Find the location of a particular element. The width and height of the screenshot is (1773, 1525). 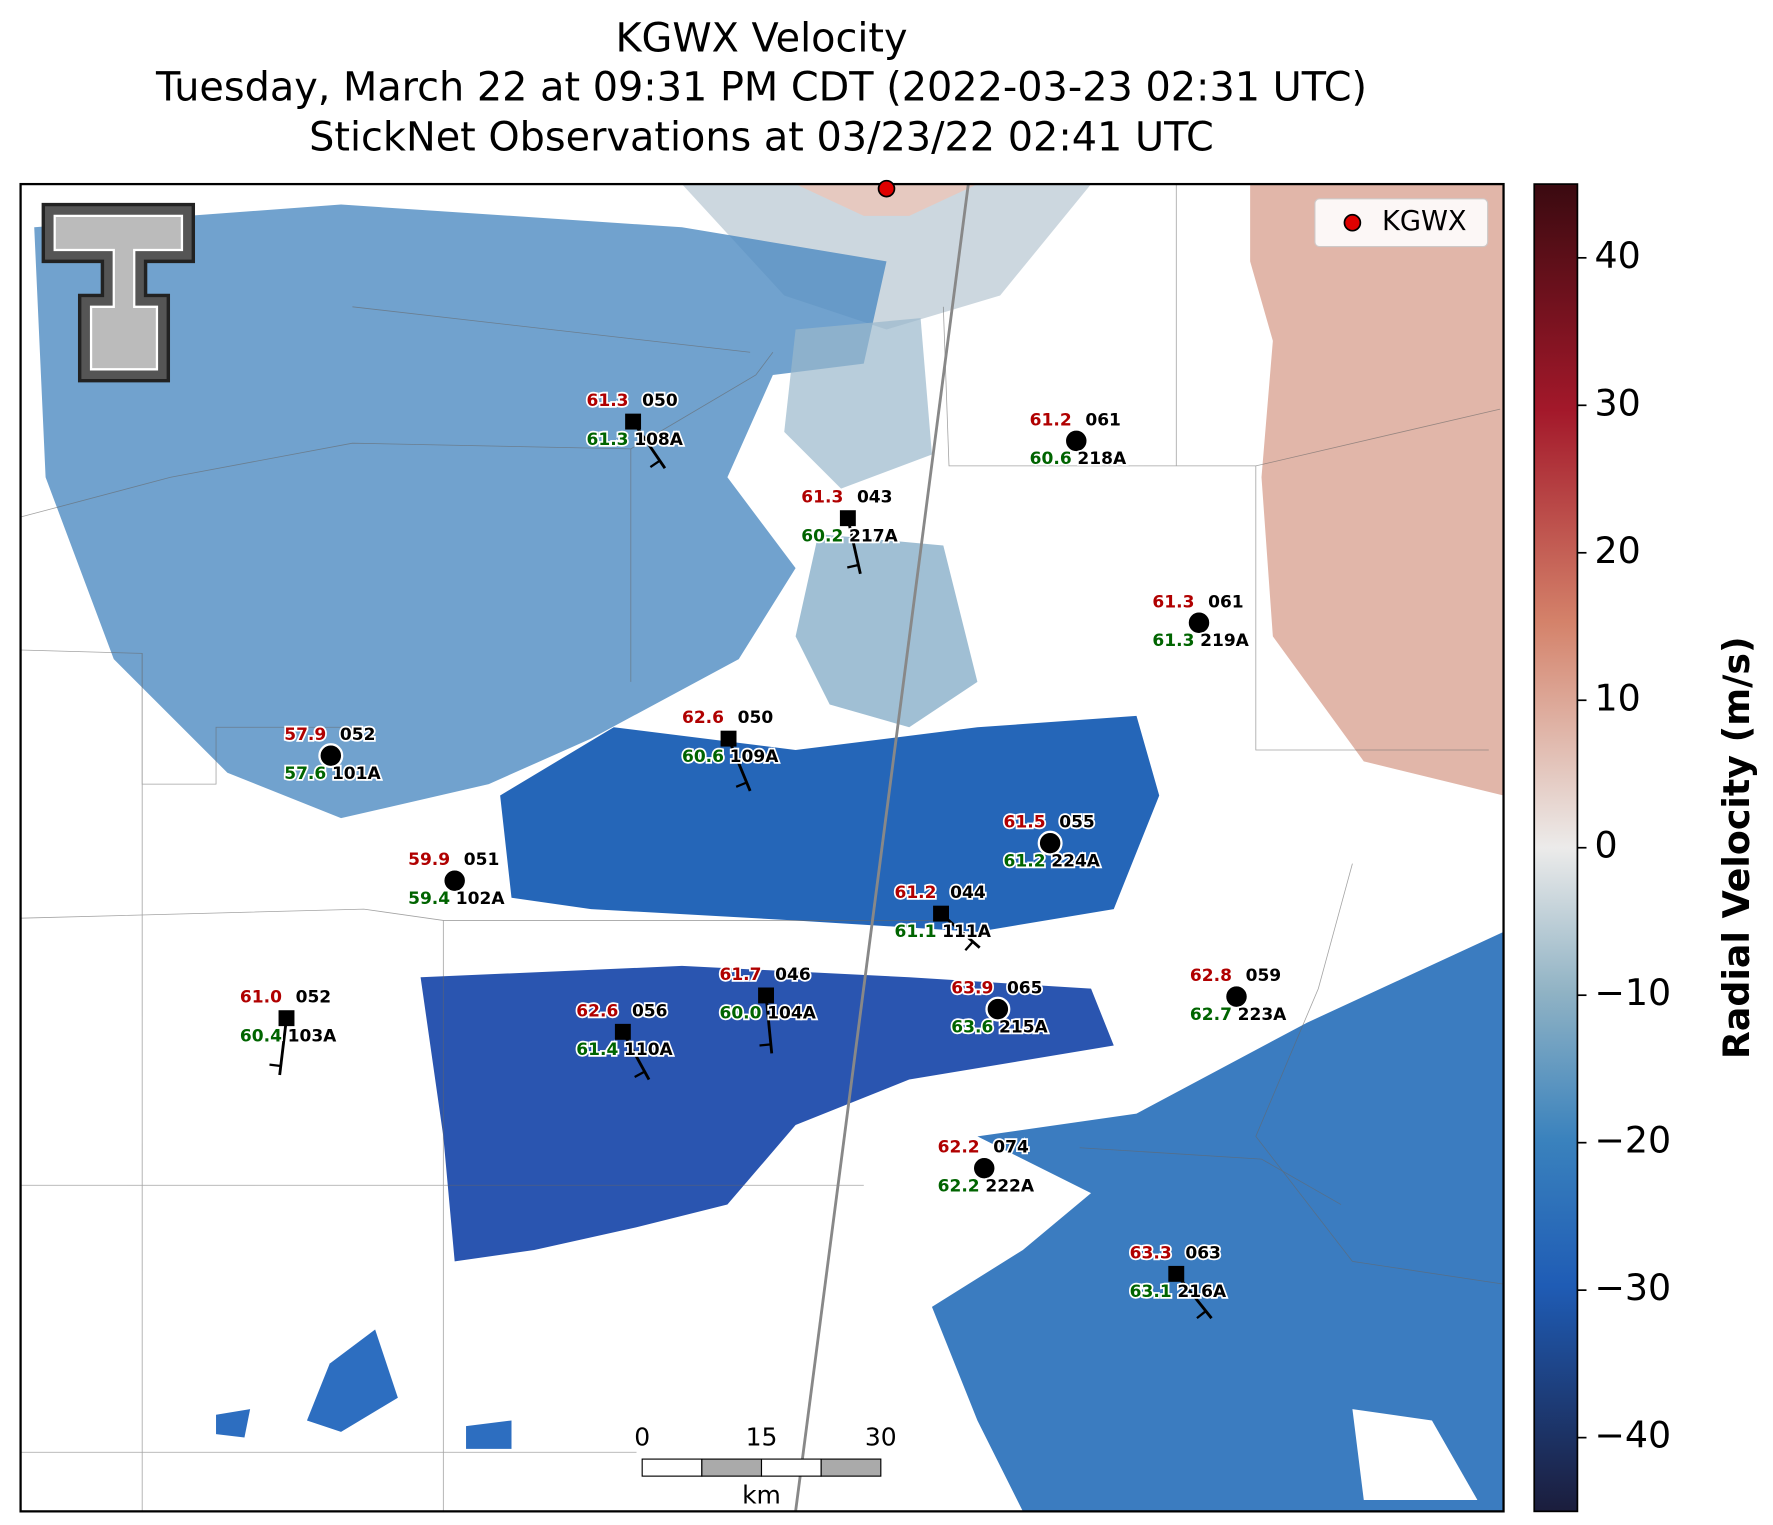

station-id: 104A is located at coordinates (792, 1014).